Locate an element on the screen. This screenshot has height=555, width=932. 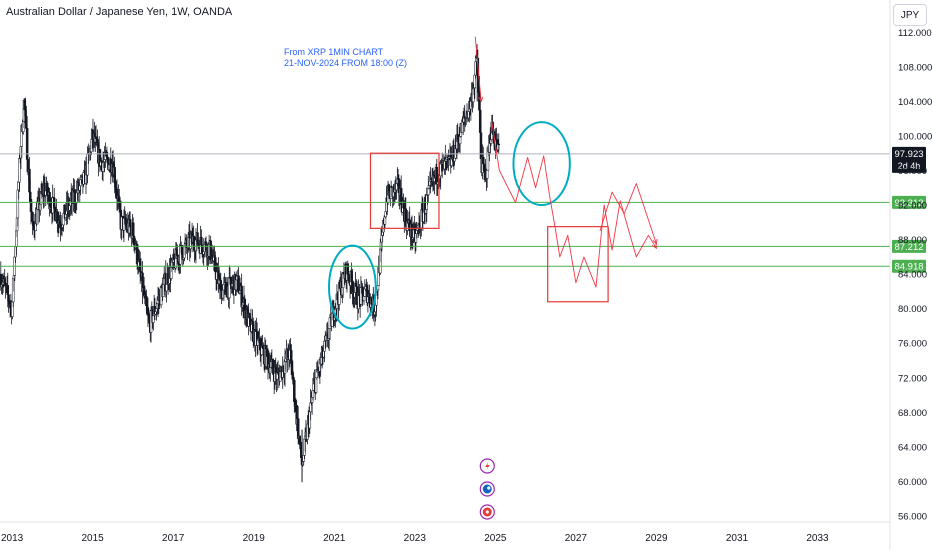
x-tick-label: 2029 is located at coordinates (656, 538).